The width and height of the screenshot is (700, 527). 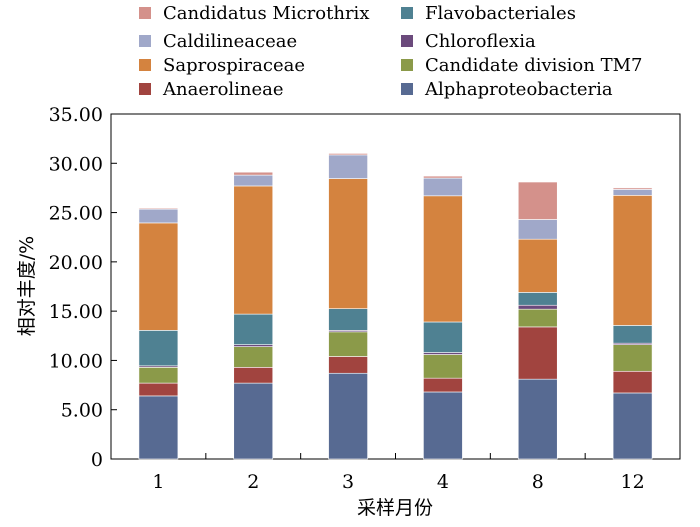 What do you see at coordinates (500, 13) in the screenshot?
I see `legend-label: Flavobacteriales` at bounding box center [500, 13].